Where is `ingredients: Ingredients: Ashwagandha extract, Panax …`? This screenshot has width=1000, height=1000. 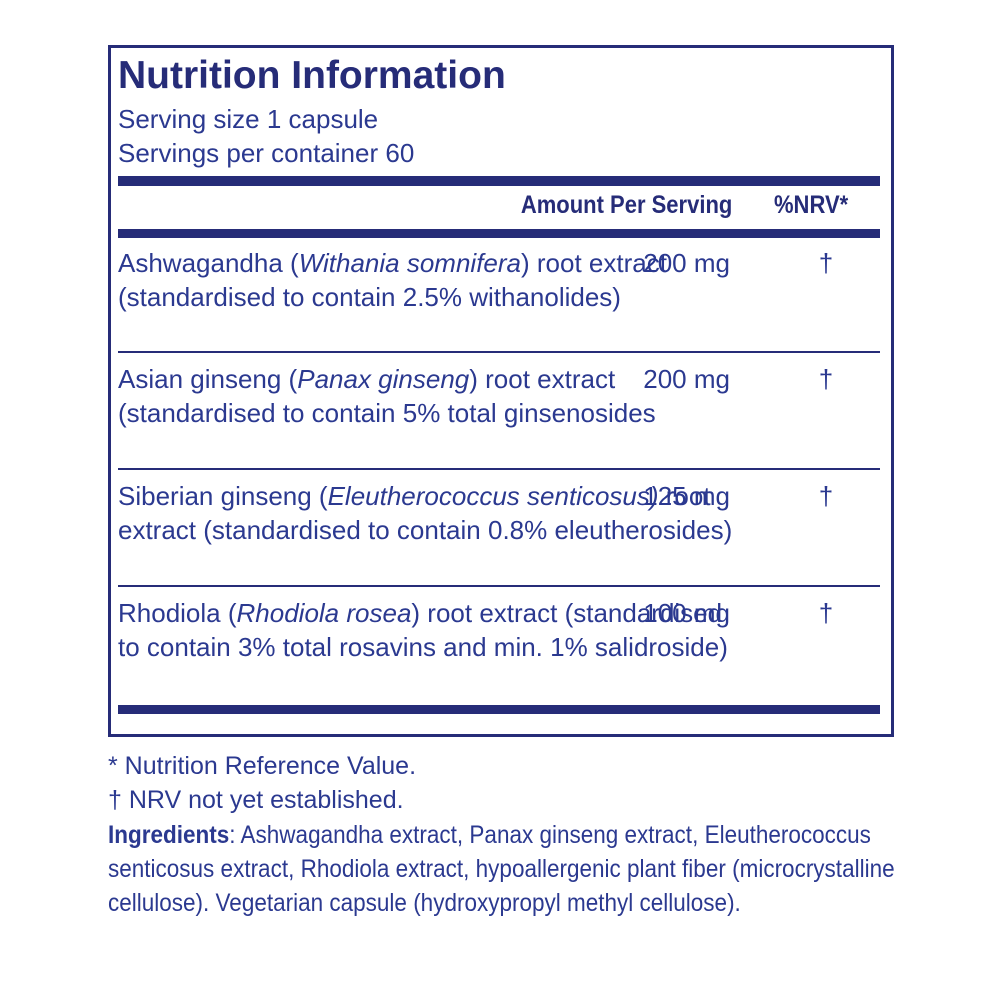
ingredients: Ingredients: Ashwagandha extract, Panax … is located at coordinates (504, 869).